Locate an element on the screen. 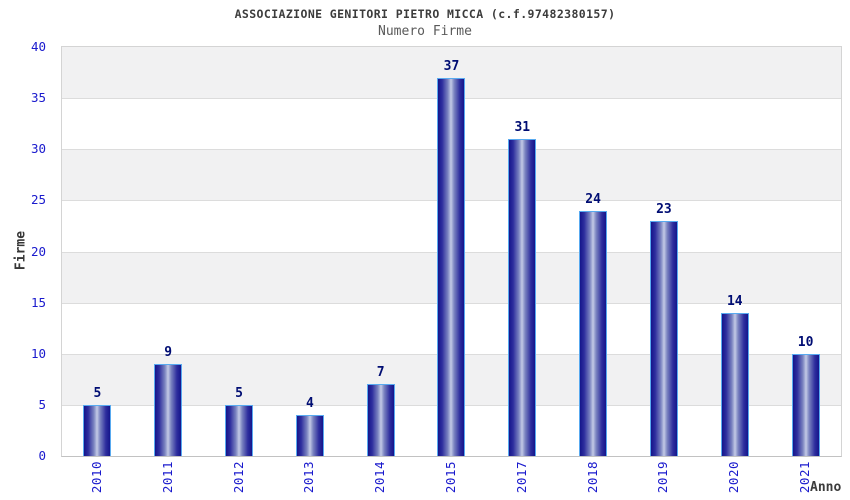 The height and width of the screenshot is (500, 850). y-tick-label: 5 is located at coordinates (42, 404).